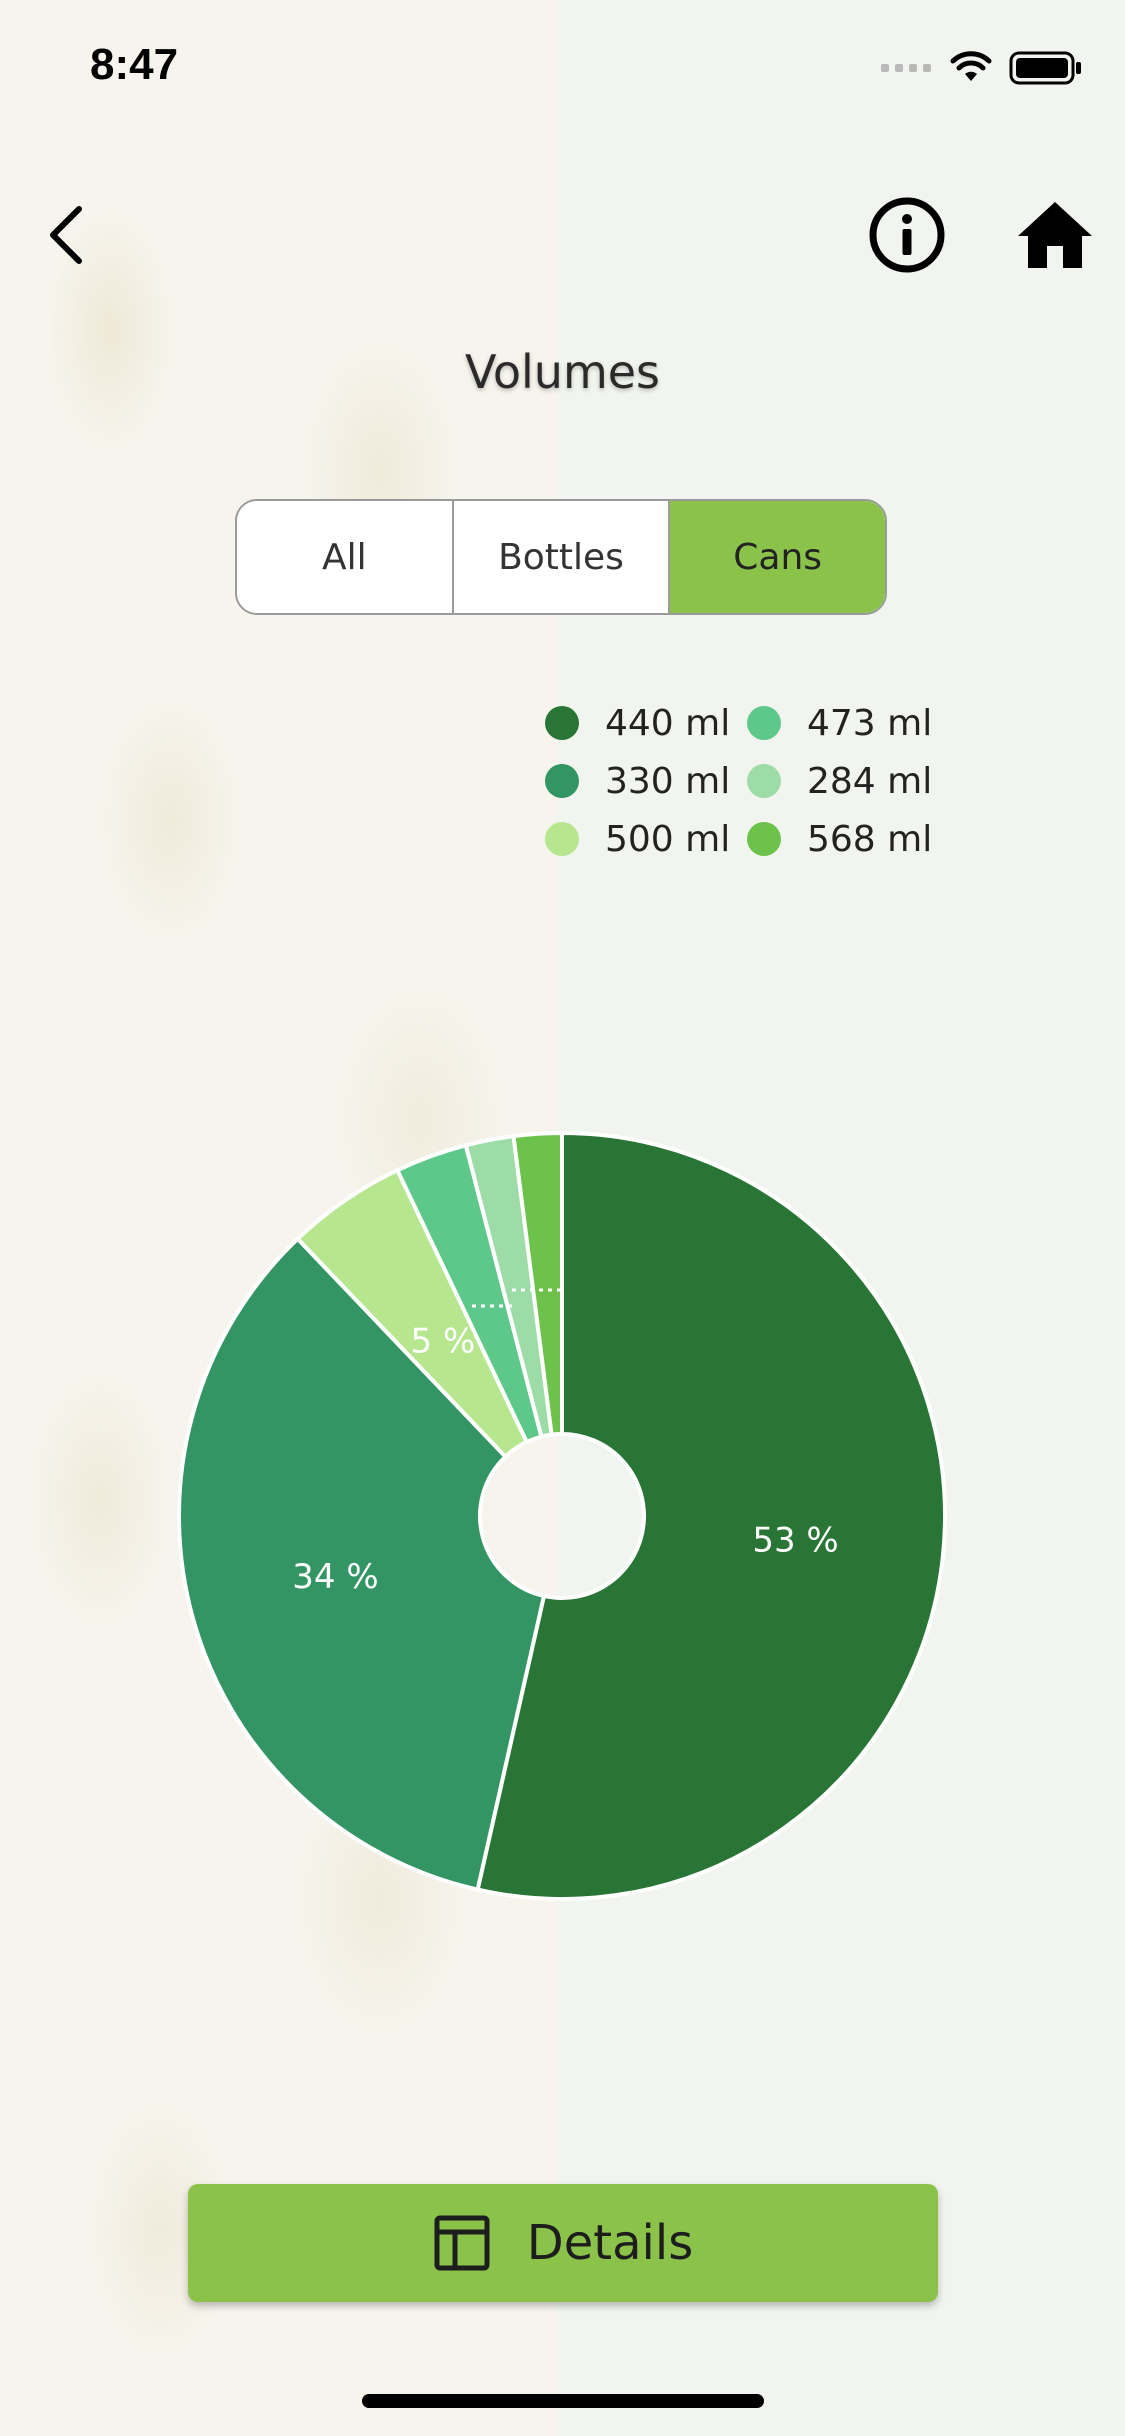 The height and width of the screenshot is (2436, 1125). I want to click on legend-item: 500 ml, so click(646, 839).